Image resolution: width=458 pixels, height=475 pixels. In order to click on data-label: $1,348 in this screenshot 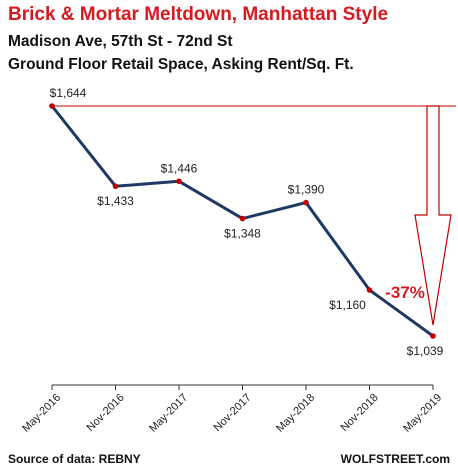, I will do `click(242, 234)`.